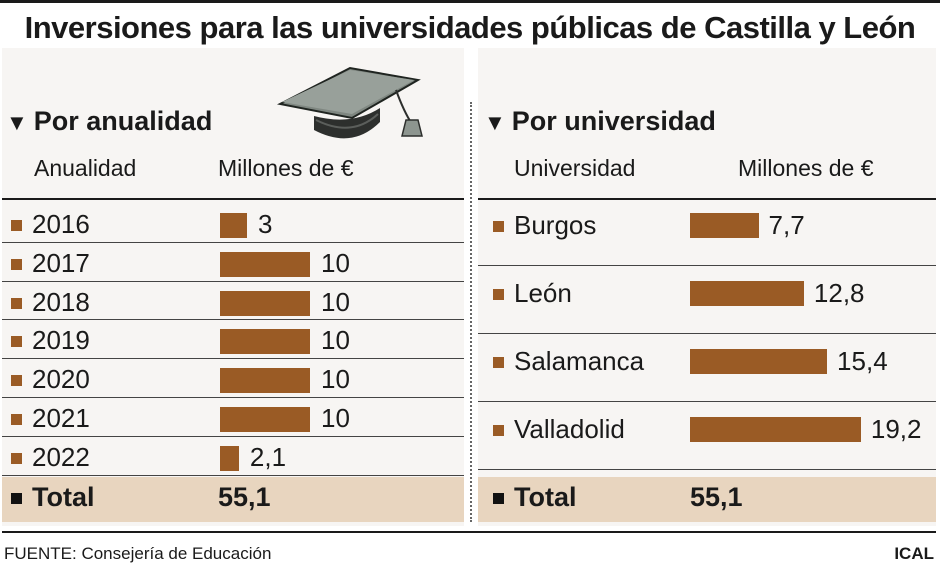  Describe the element at coordinates (575, 168) in the screenshot. I see `right-col-universidad: Universidad` at that location.